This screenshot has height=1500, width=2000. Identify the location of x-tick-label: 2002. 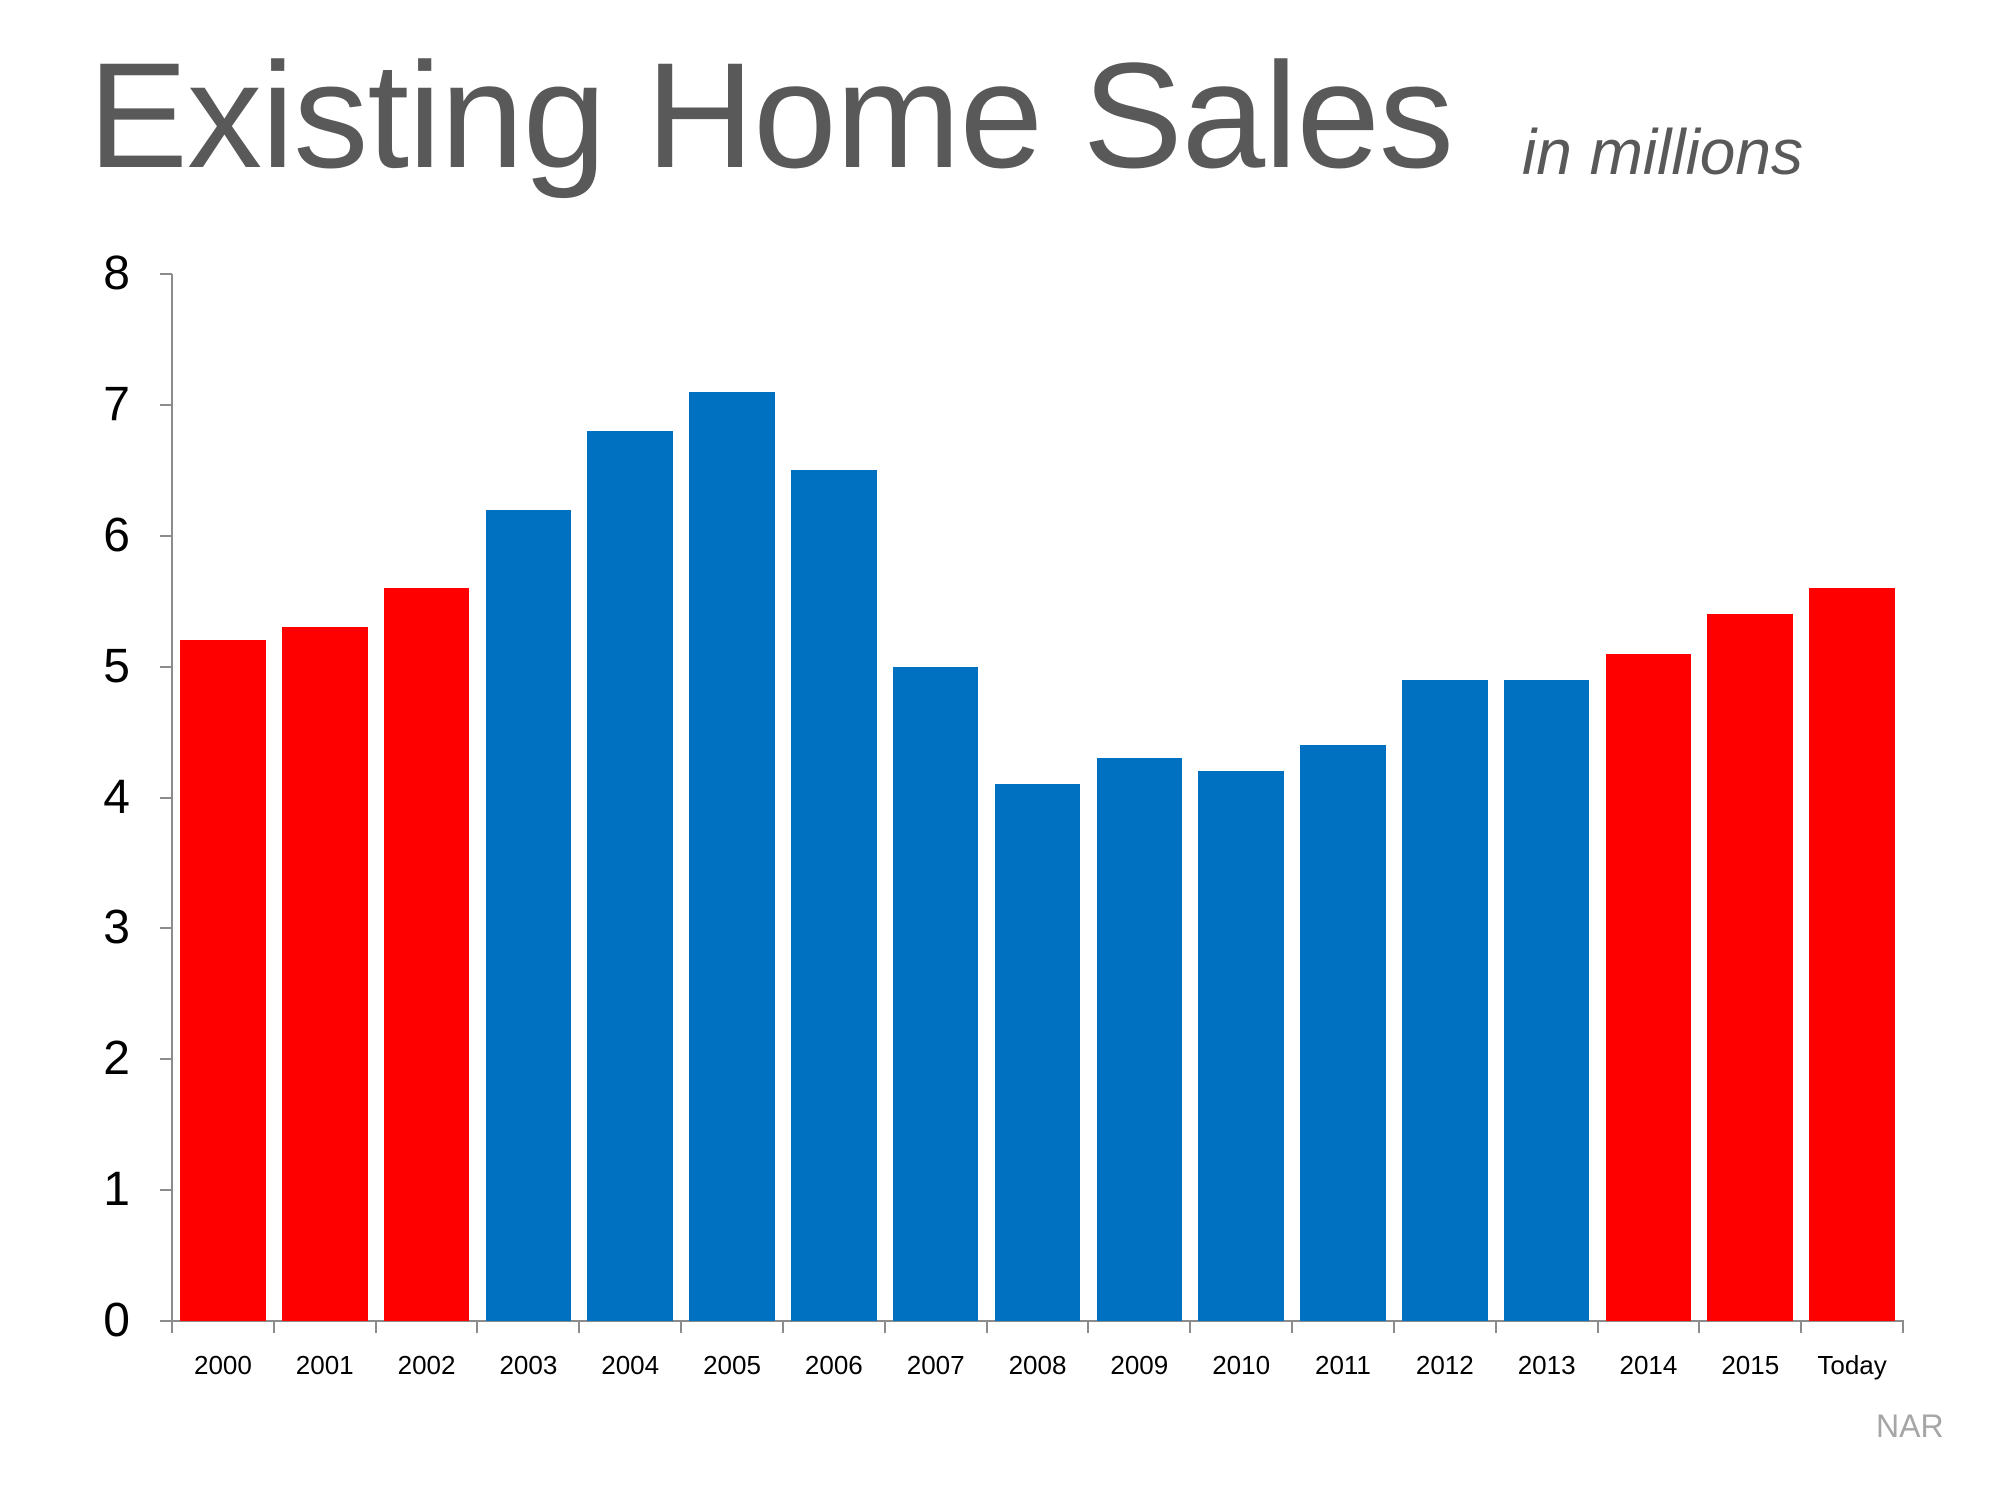
(426, 1365).